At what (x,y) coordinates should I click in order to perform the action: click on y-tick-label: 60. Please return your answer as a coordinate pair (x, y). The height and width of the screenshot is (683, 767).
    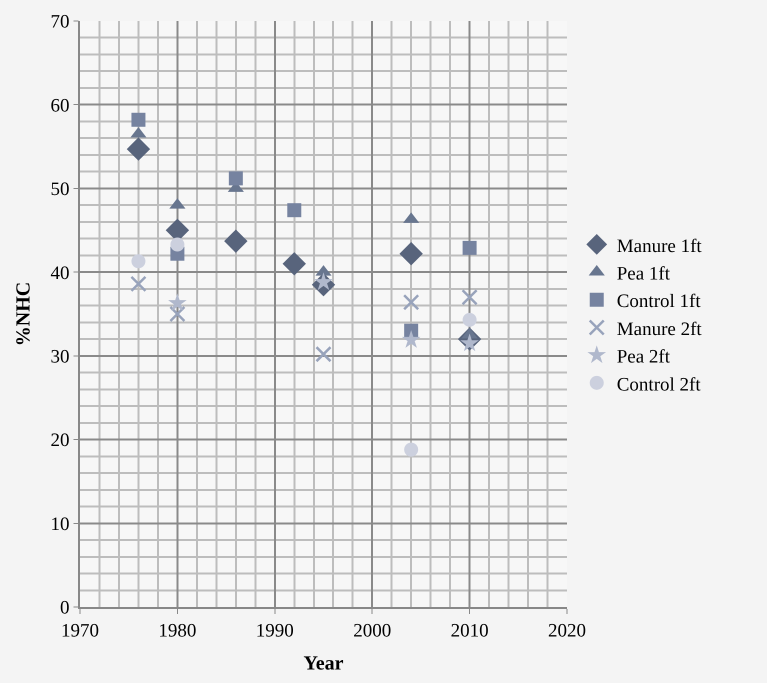
    Looking at the image, I should click on (60, 105).